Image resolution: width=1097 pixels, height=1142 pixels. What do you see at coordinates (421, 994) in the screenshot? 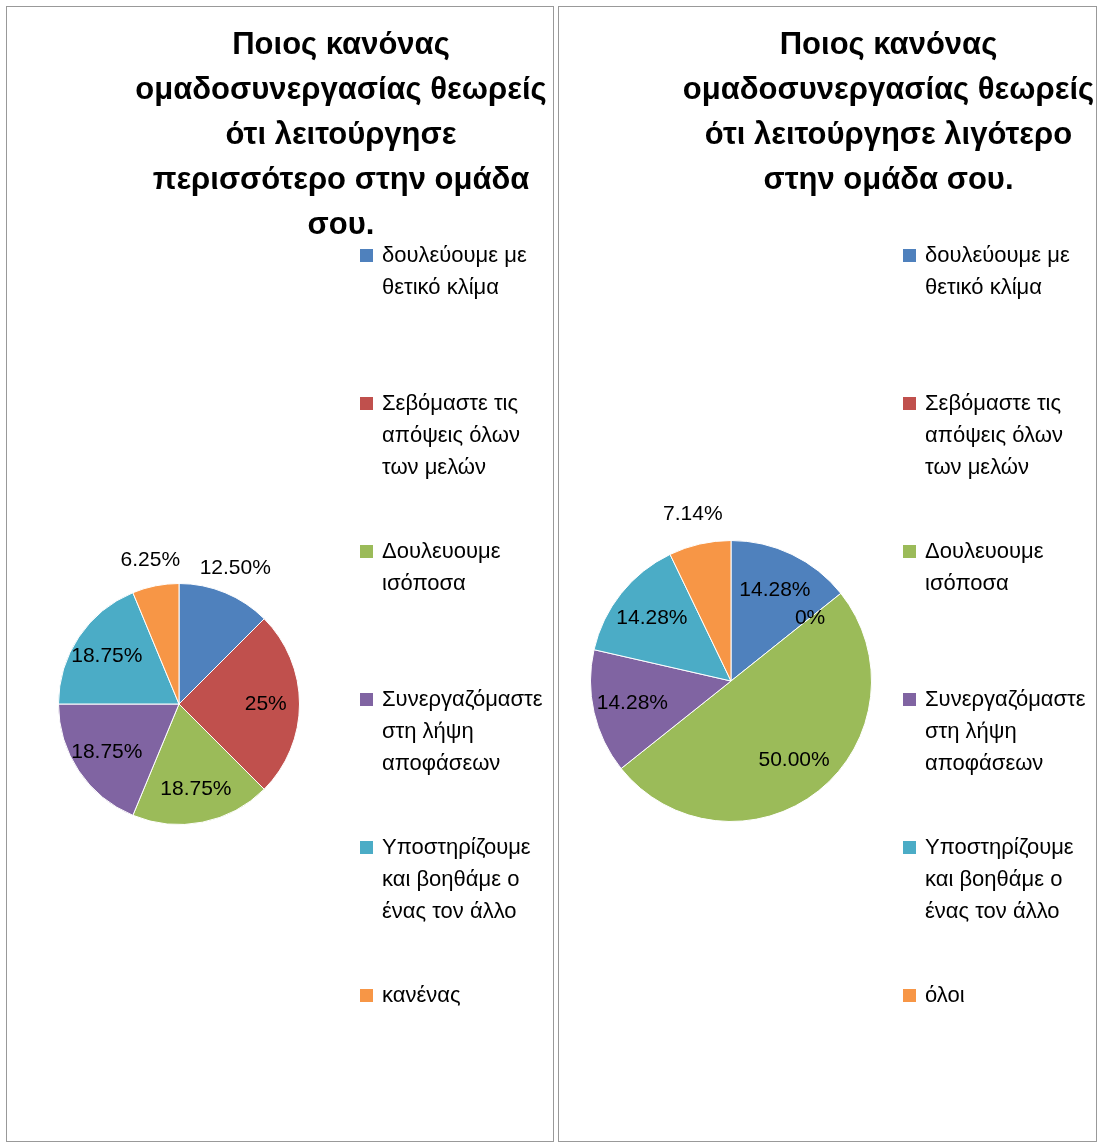
I see `legend-label: κανένας` at bounding box center [421, 994].